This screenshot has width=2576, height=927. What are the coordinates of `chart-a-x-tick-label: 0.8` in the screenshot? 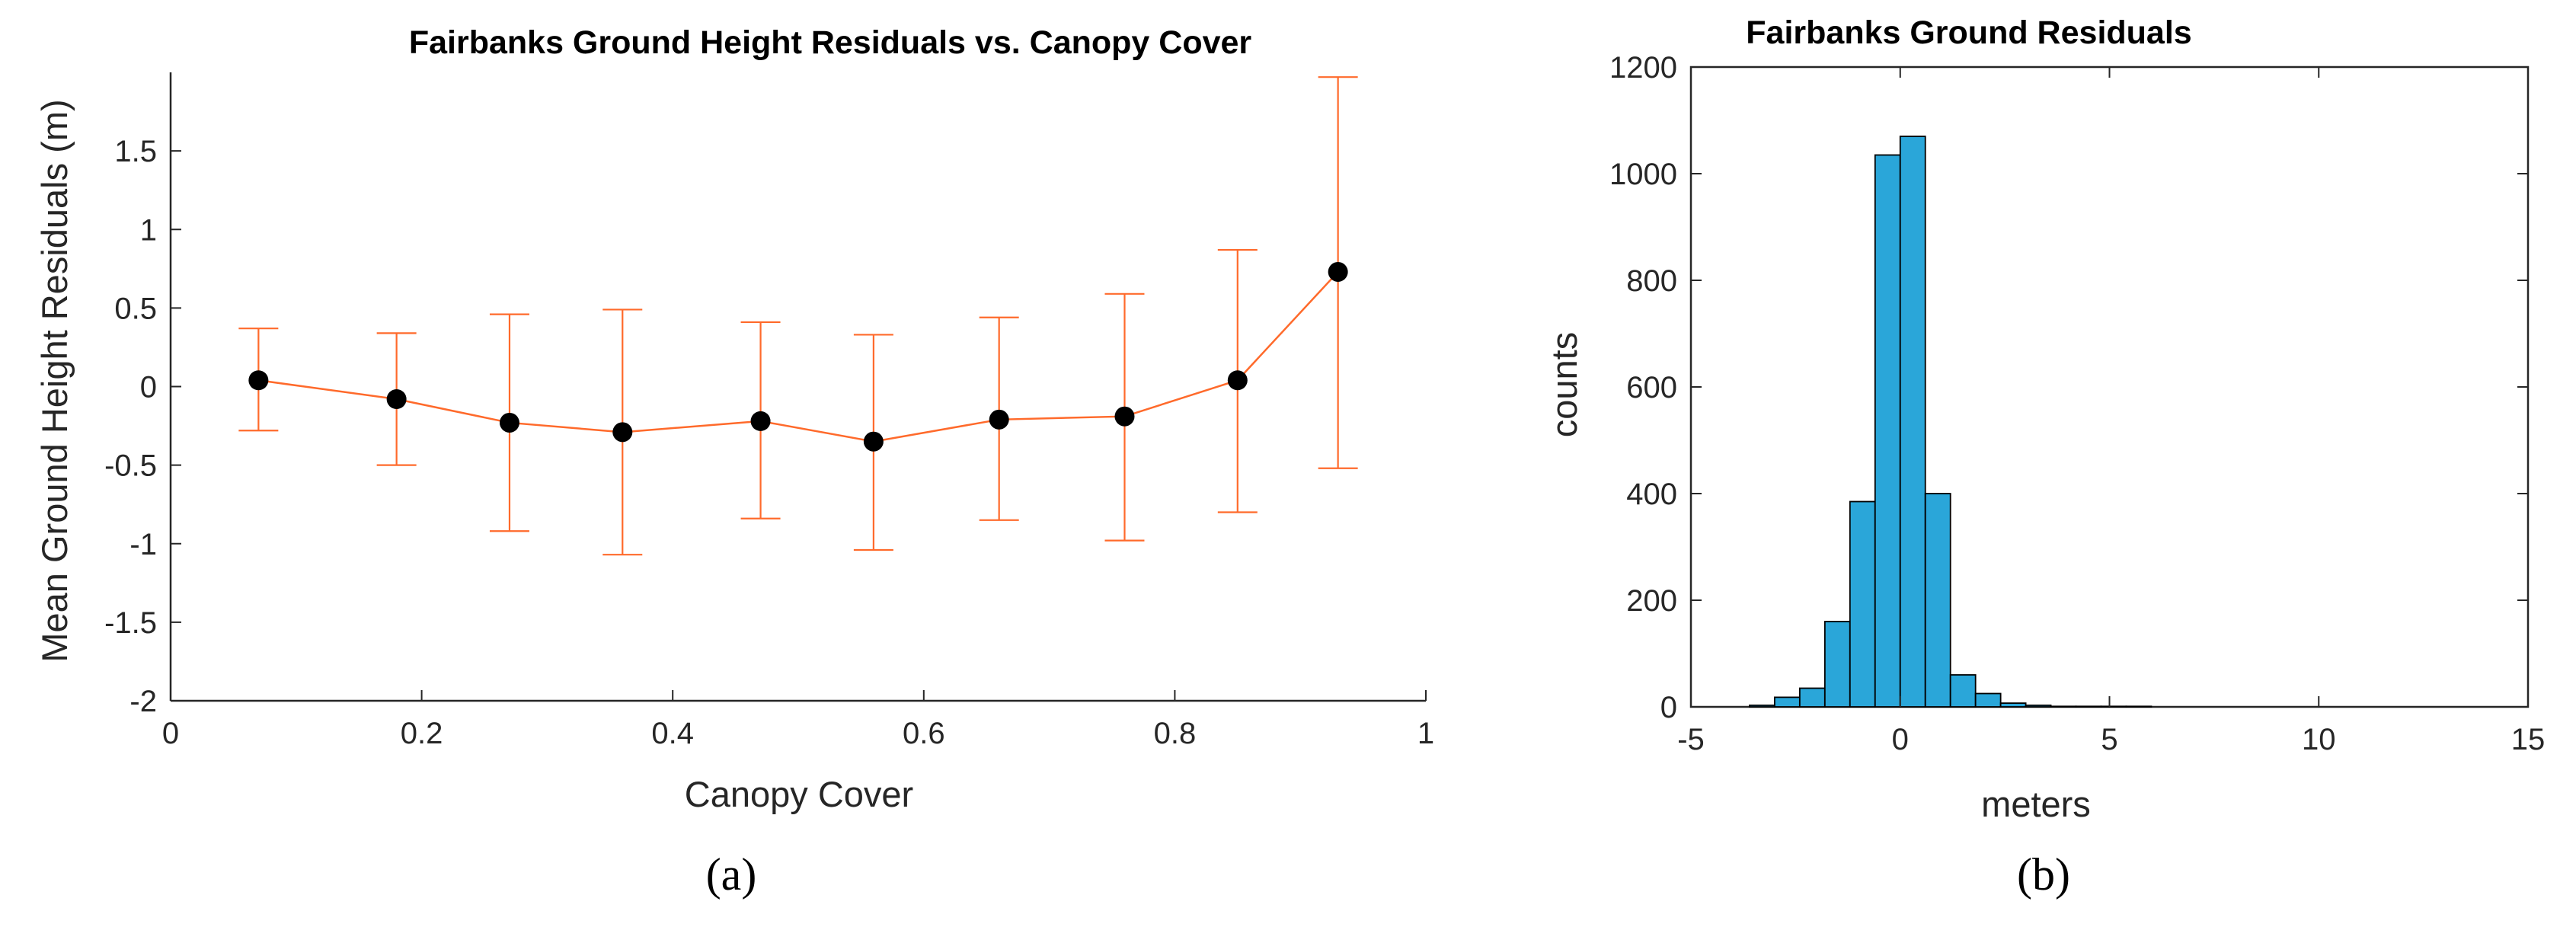 It's located at (1175, 733).